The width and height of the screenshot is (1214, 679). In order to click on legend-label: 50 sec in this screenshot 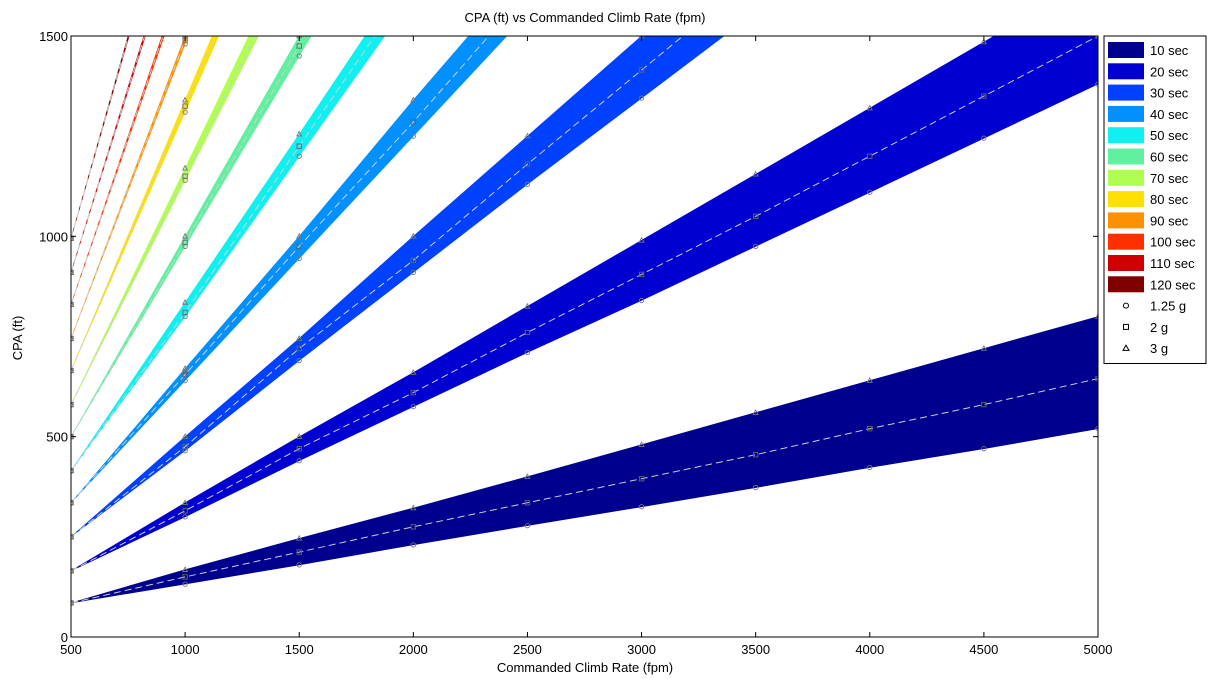, I will do `click(1169, 135)`.